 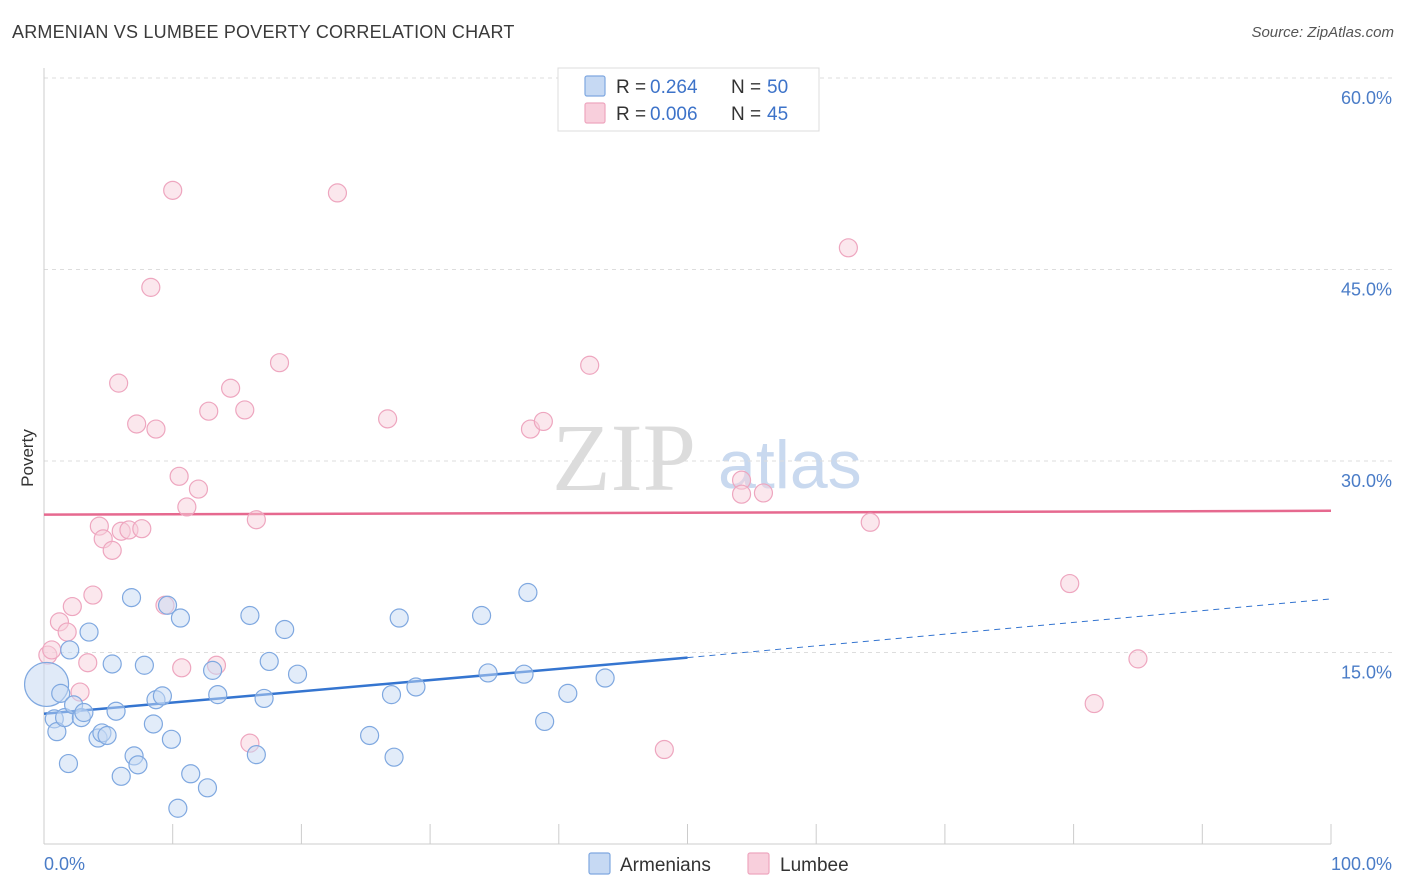 I want to click on armenians-n-value: 50, so click(x=777, y=87).